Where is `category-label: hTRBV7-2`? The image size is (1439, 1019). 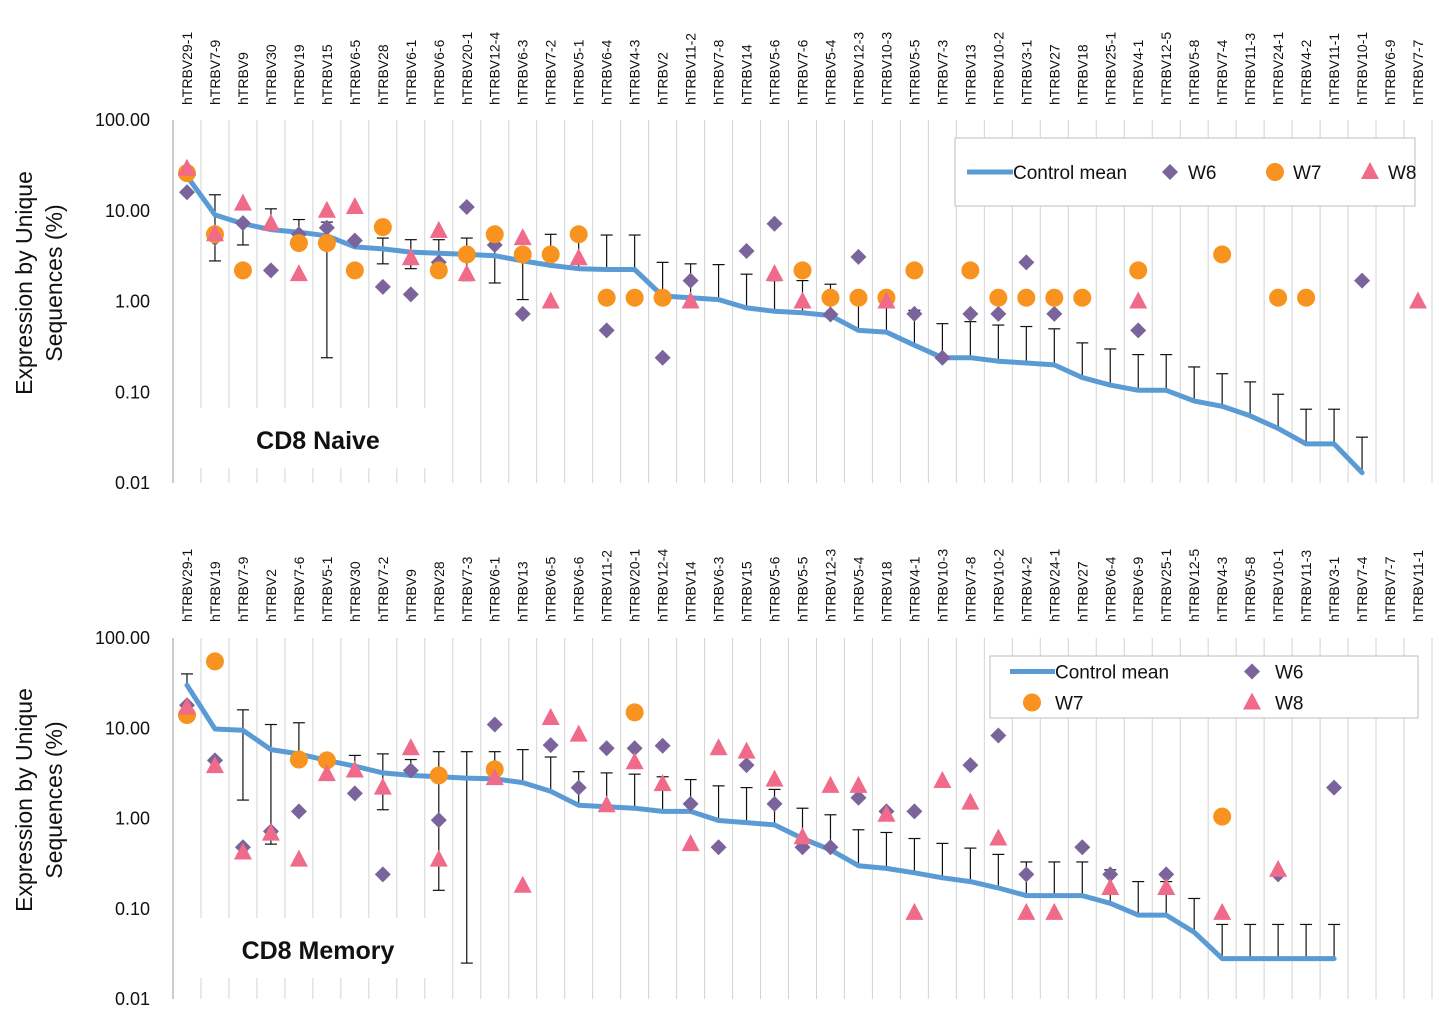 category-label: hTRBV7-2 is located at coordinates (383, 589).